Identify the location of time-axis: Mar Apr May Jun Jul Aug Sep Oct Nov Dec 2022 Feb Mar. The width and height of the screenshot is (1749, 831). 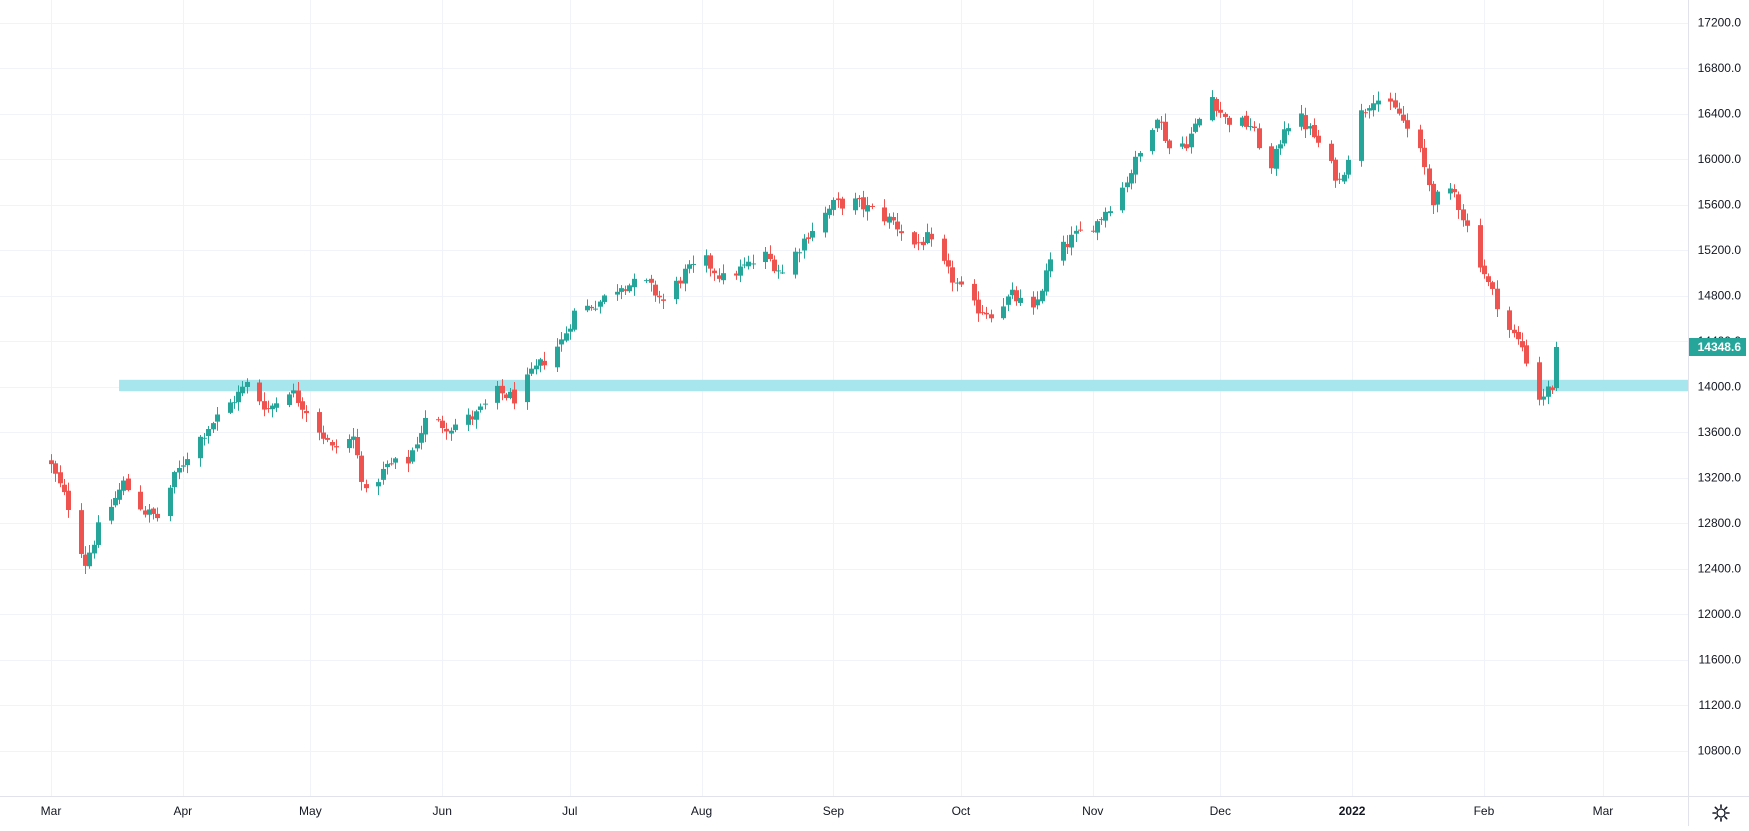
(827, 811).